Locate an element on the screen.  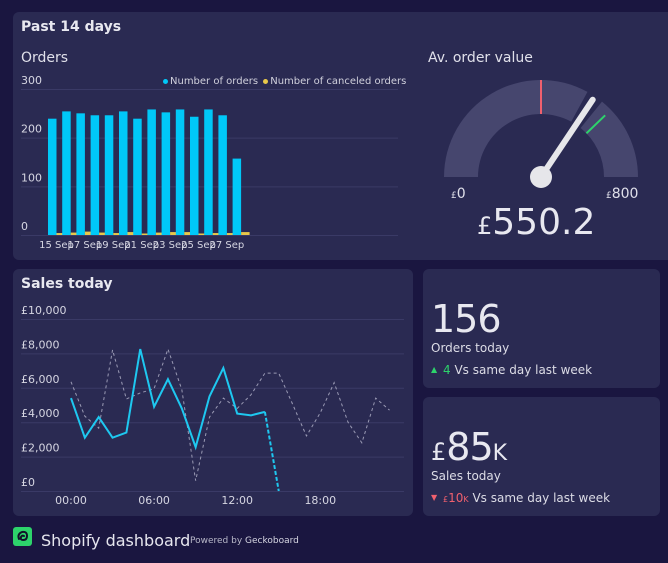
y-tick-label: 0 is located at coordinates (24, 226).